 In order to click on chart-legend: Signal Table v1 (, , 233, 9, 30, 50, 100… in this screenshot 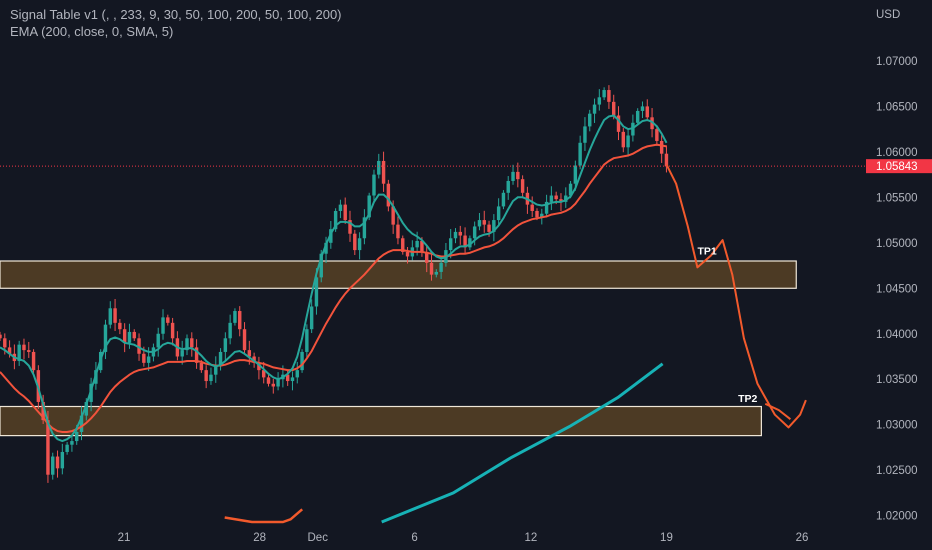, I will do `click(176, 23)`.